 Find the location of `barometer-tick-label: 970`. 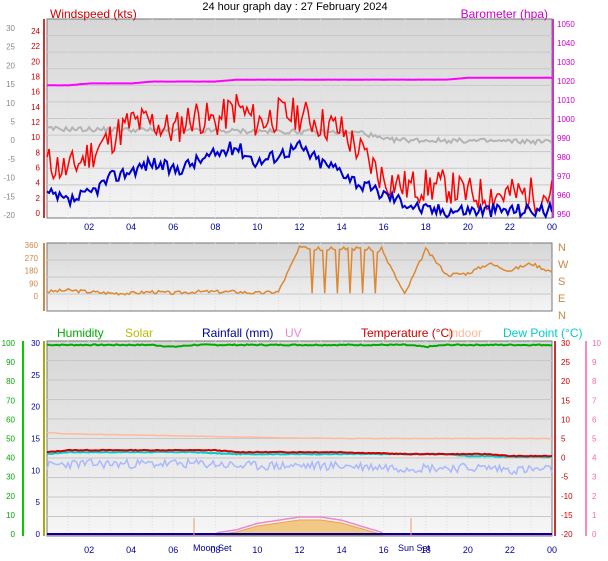

barometer-tick-label: 970 is located at coordinates (564, 176).